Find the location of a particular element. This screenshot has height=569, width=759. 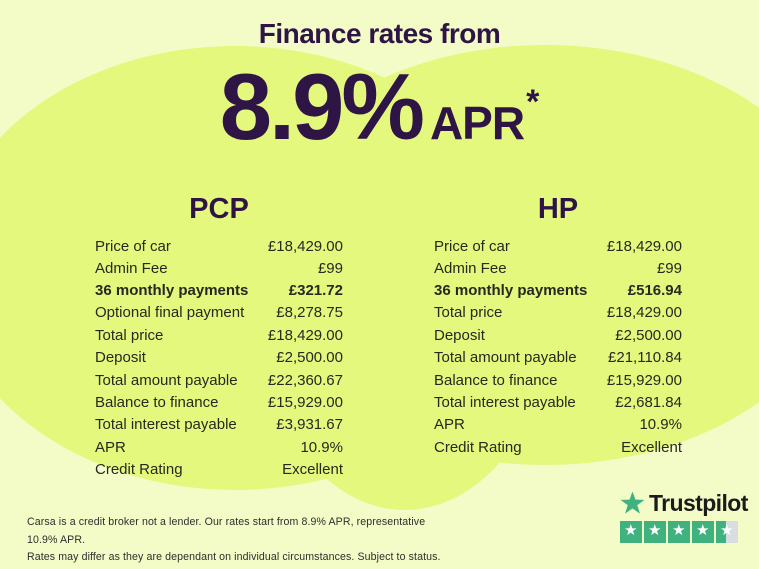

hp-header: HP is located at coordinates (558, 209).